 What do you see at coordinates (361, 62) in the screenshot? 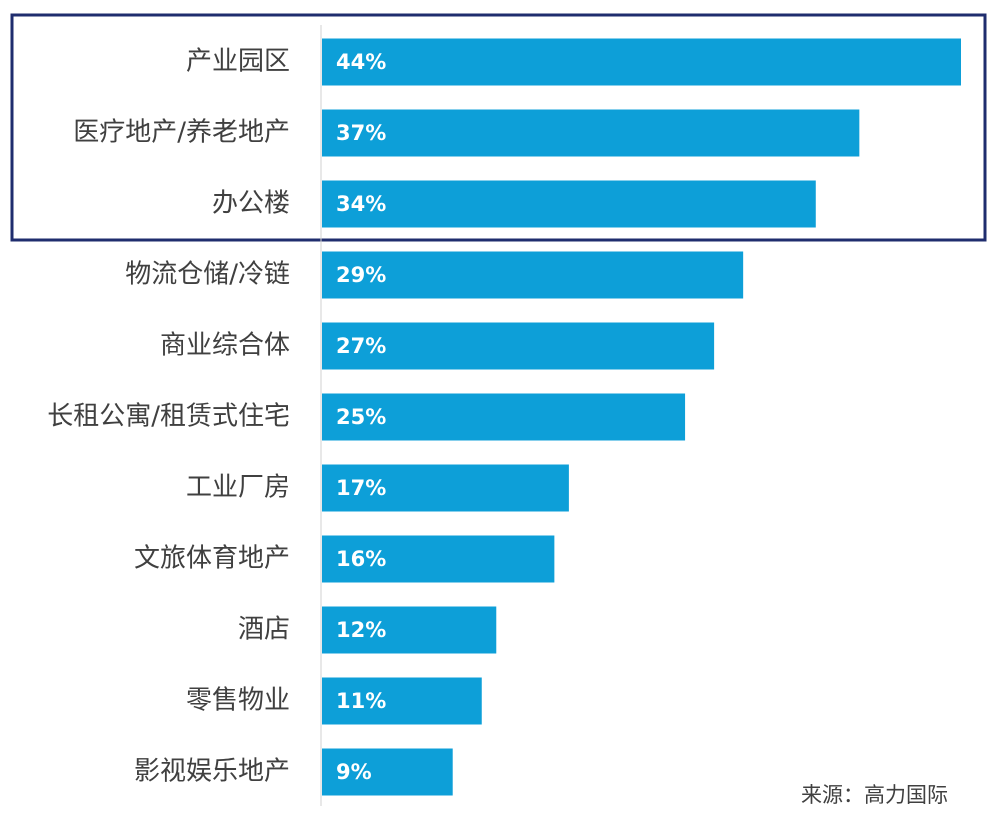
I see `value-label: 44%` at bounding box center [361, 62].